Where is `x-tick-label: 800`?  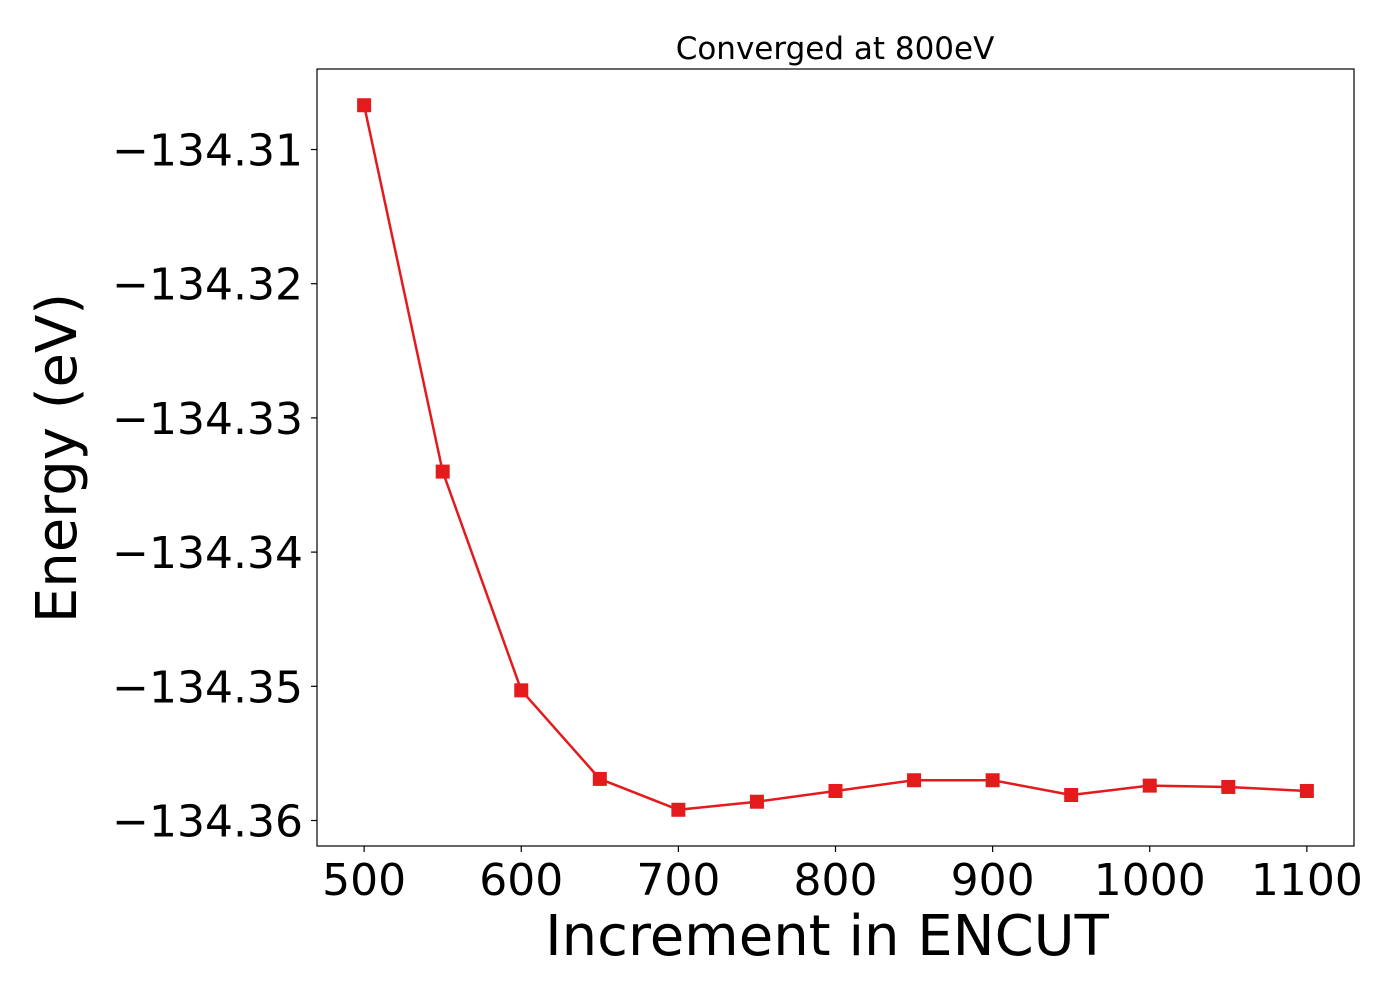
x-tick-label: 800 is located at coordinates (836, 880).